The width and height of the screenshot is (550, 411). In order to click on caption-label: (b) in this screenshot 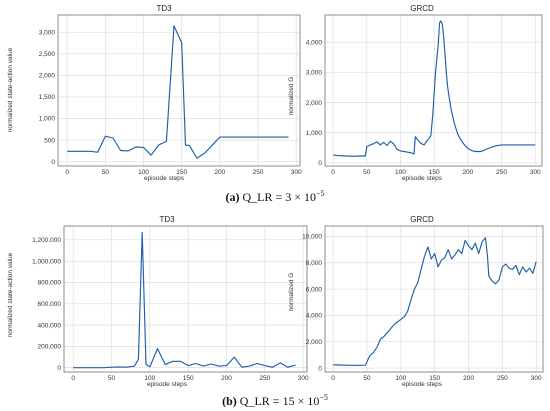, I will do `click(229, 401)`.